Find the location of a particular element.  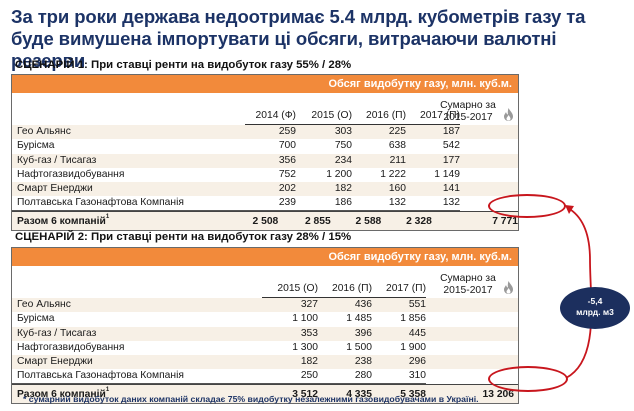

difference-badge: -5,4 млрд. м3 is located at coordinates (595, 308).